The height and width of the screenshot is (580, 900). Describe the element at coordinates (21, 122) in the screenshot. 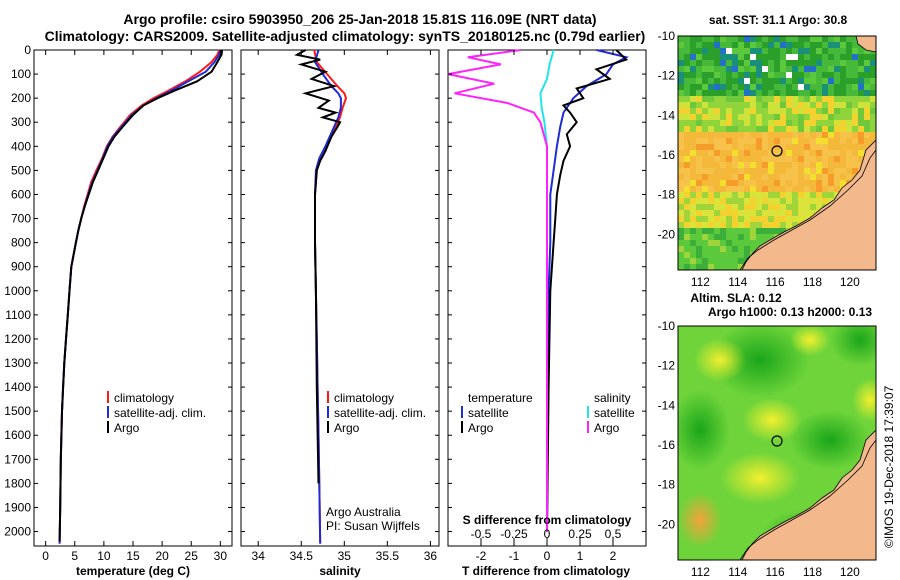

I see `y-tick-label: 300` at that location.